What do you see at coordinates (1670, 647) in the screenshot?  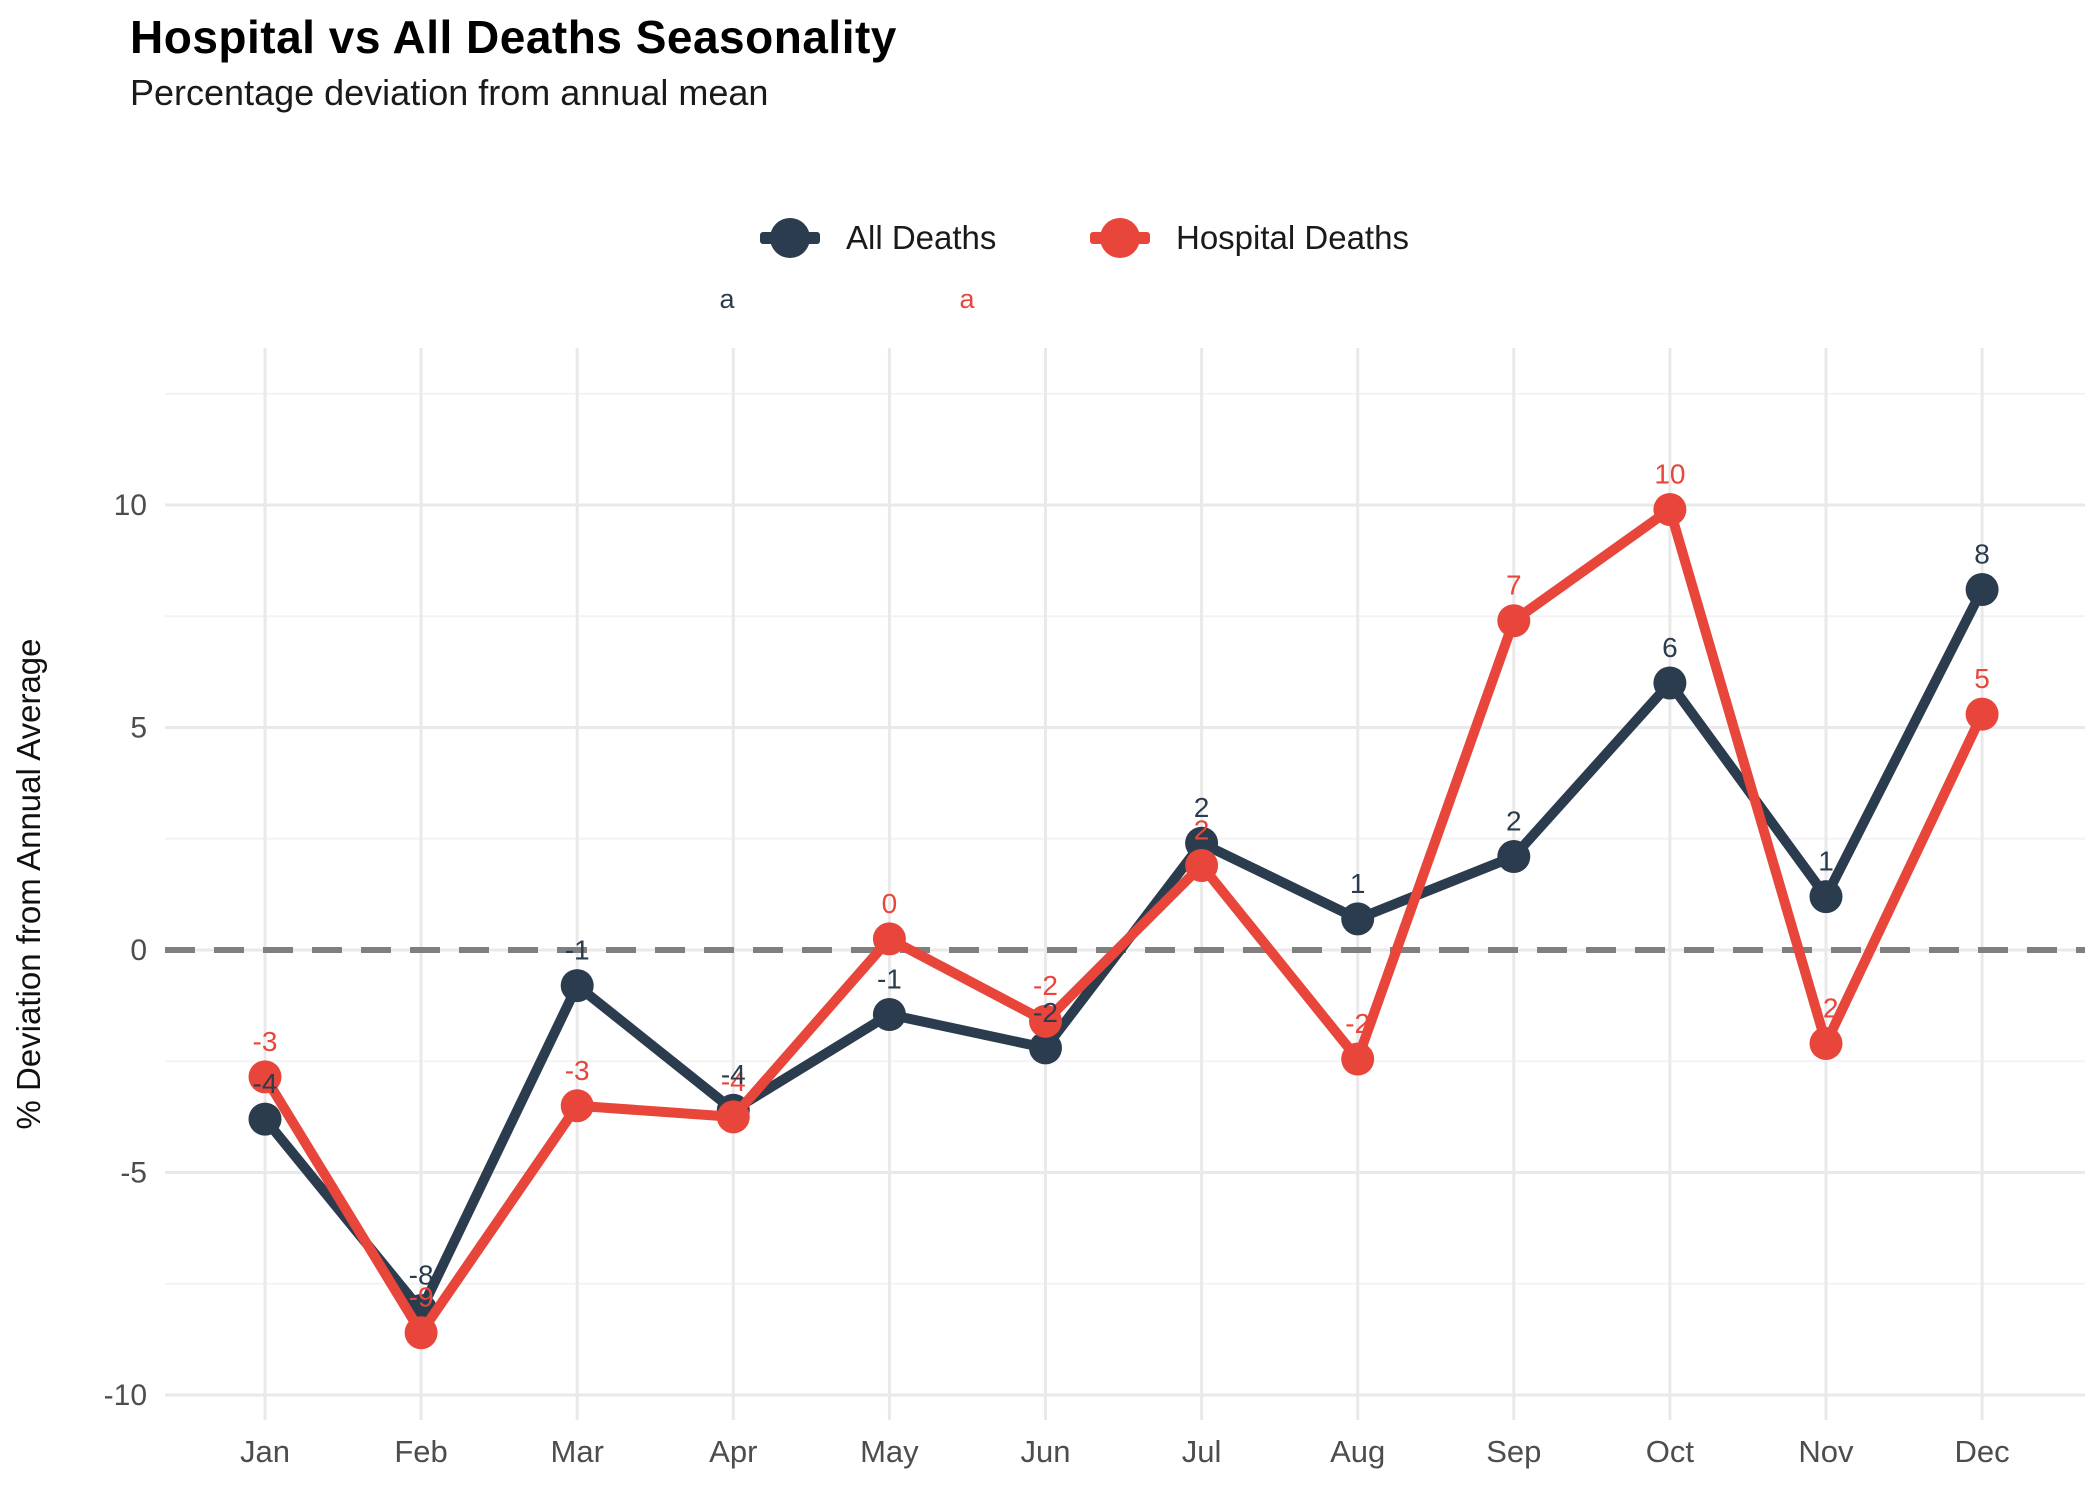 I see `point-label: 6` at bounding box center [1670, 647].